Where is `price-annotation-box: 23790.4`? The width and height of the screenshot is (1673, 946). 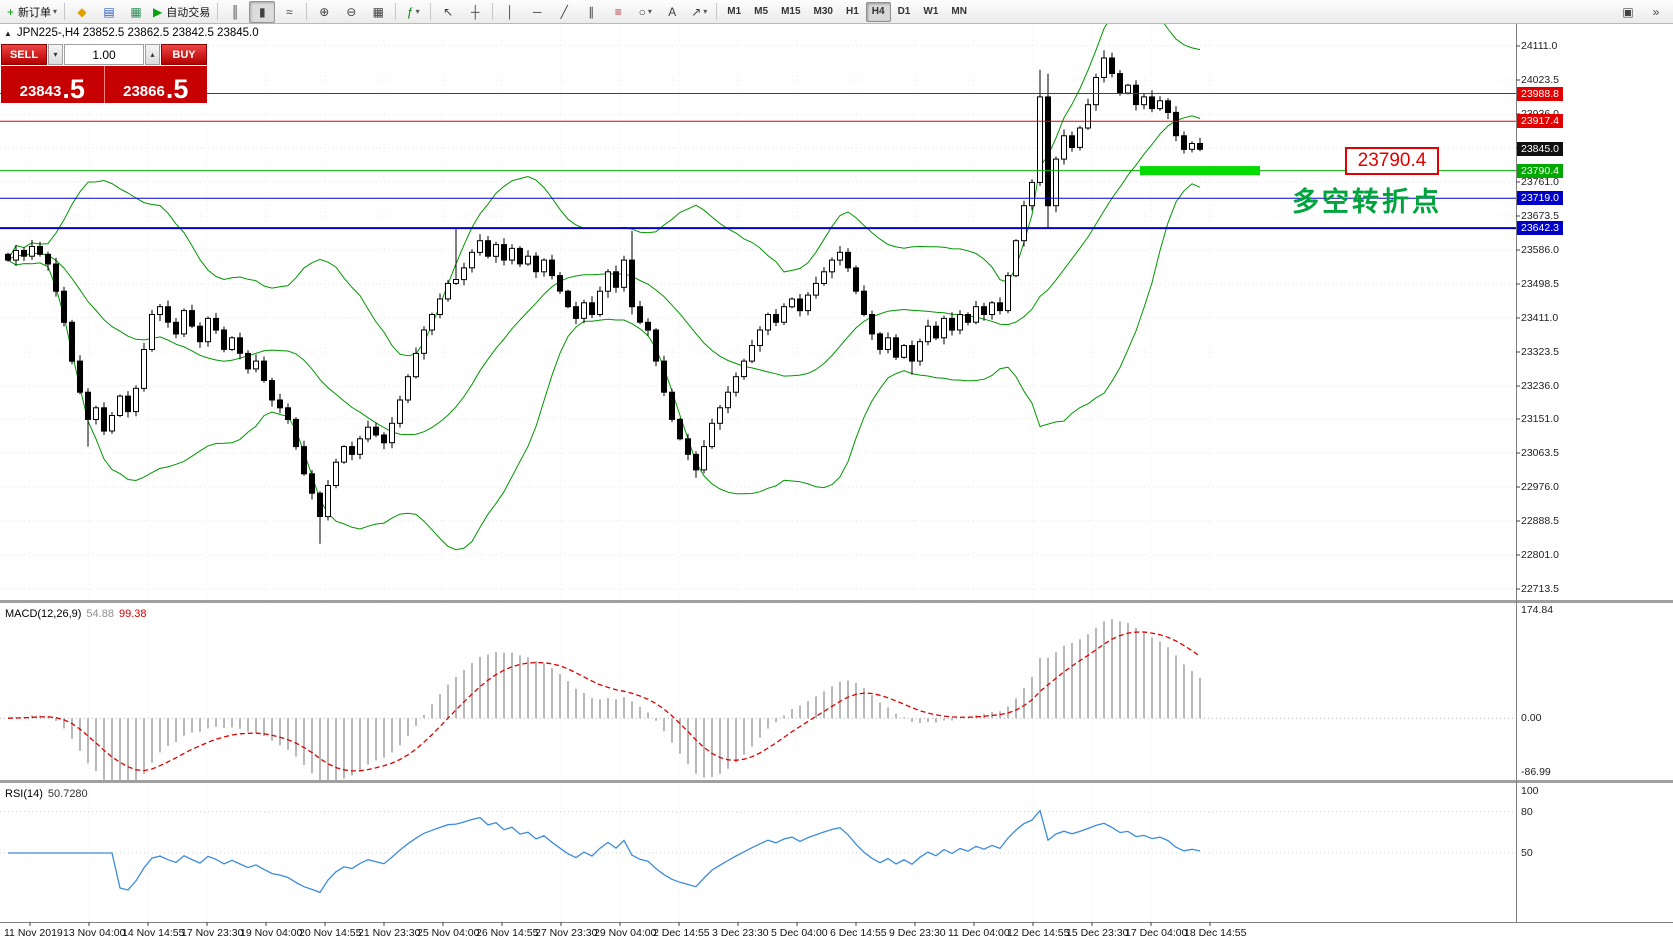 price-annotation-box: 23790.4 is located at coordinates (1392, 161).